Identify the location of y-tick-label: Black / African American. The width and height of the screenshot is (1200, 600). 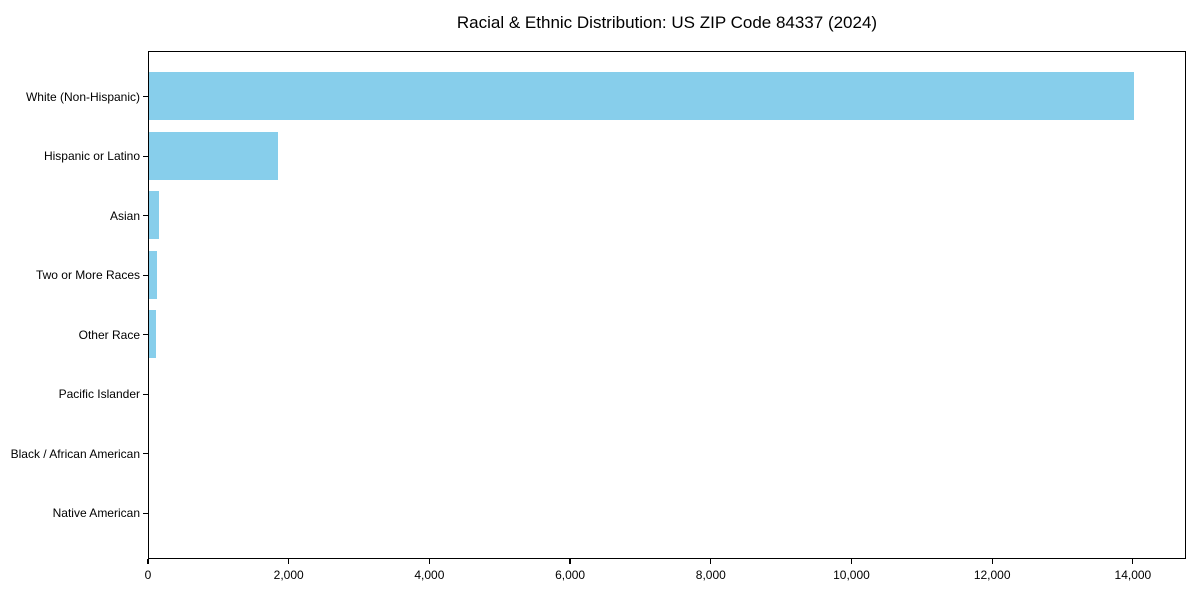
(75, 453).